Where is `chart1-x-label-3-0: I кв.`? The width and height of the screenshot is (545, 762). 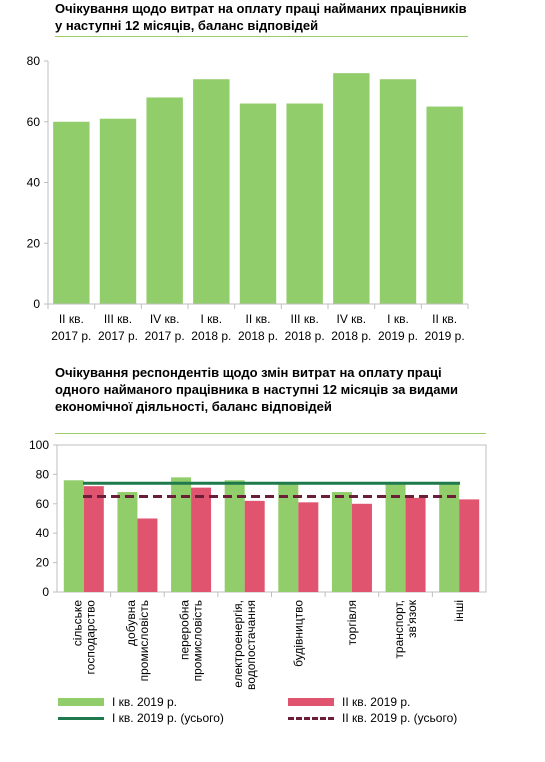 chart1-x-label-3-0: I кв. is located at coordinates (212, 319).